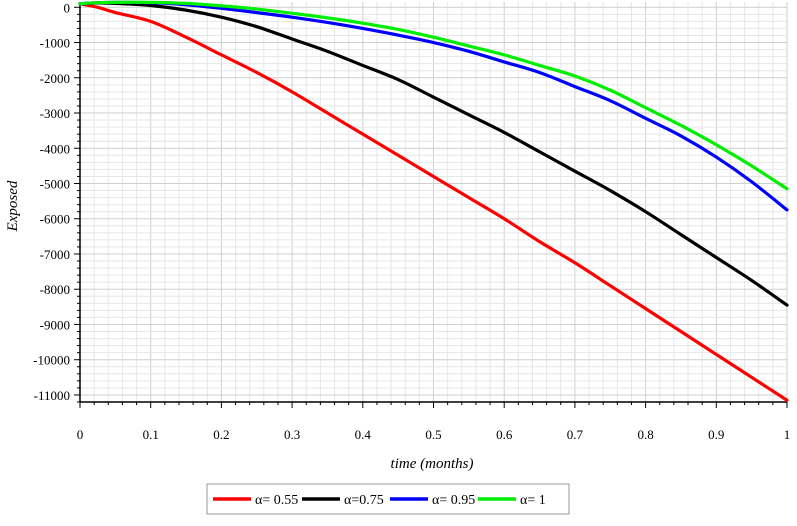 The image size is (797, 526). Describe the element at coordinates (292, 434) in the screenshot. I see `x-tick-label: 0.3` at that location.